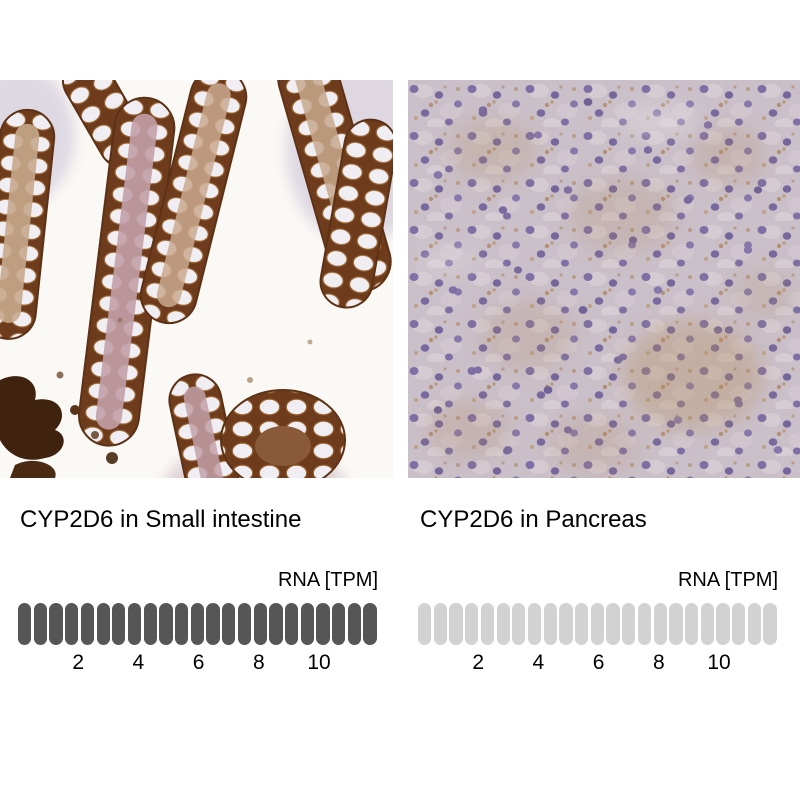 This screenshot has height=800, width=800. I want to click on tpm-axis-pancreas: 2 4 6 8 10, so click(598, 663).